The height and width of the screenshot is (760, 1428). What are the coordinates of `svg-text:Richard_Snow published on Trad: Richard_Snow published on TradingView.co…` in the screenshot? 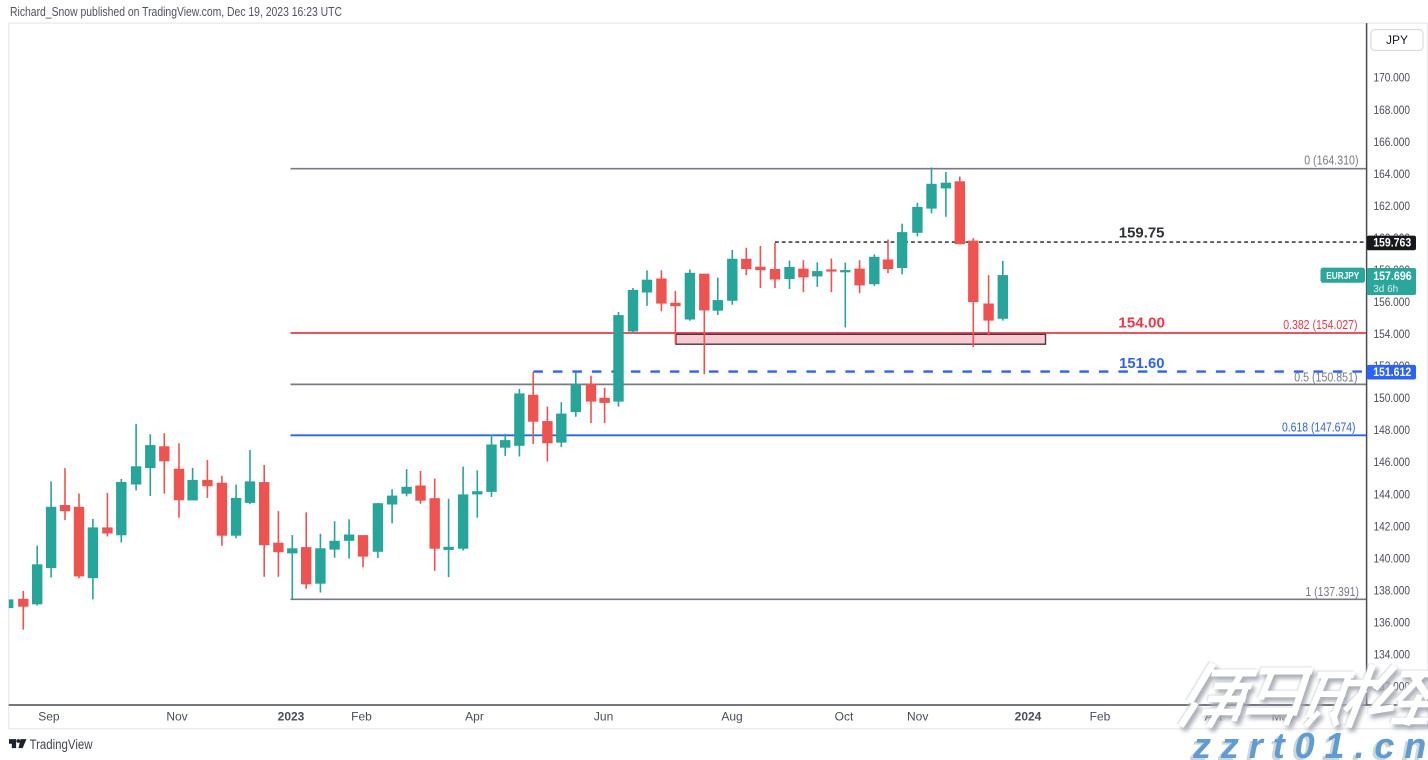 It's located at (176, 12).